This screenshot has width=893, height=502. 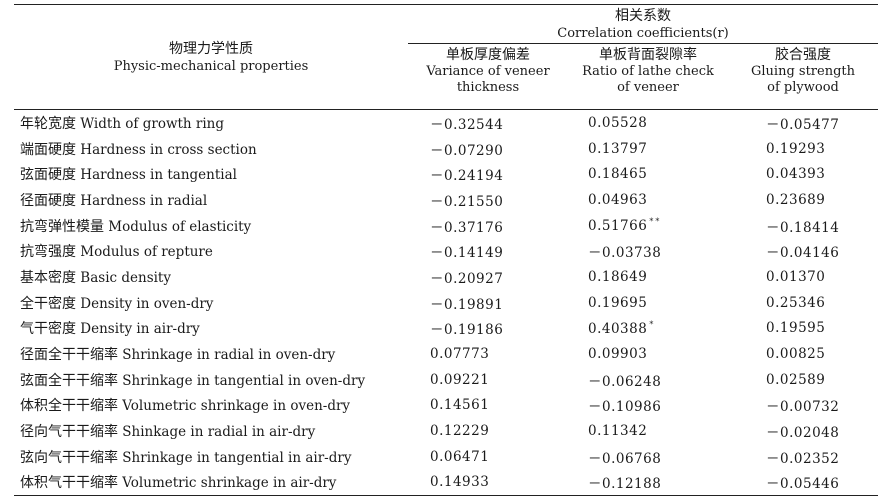 What do you see at coordinates (618, 328) in the screenshot?
I see `coefficient-value: 0.40388` at bounding box center [618, 328].